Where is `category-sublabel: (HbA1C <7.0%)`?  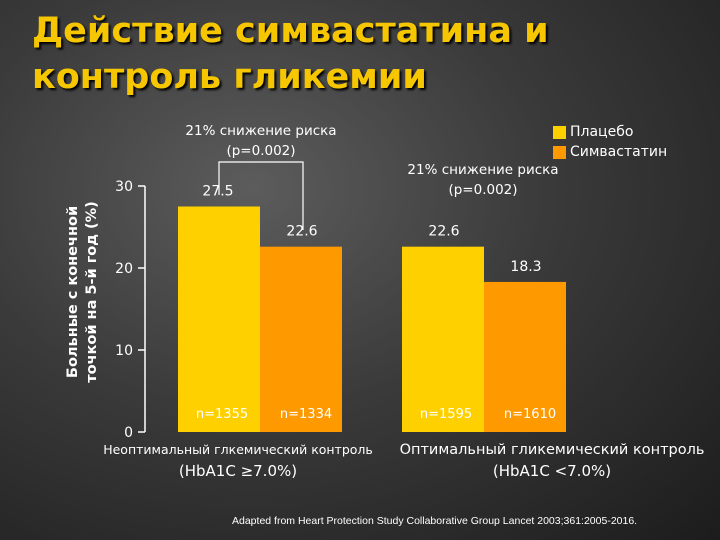 category-sublabel: (HbA1C <7.0%) is located at coordinates (552, 471).